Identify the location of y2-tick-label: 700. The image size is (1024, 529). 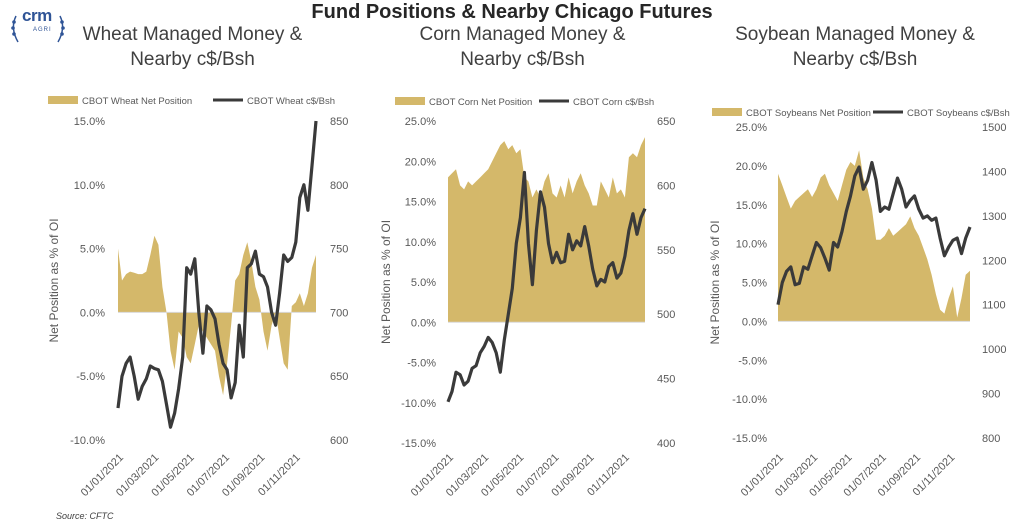
(339, 313).